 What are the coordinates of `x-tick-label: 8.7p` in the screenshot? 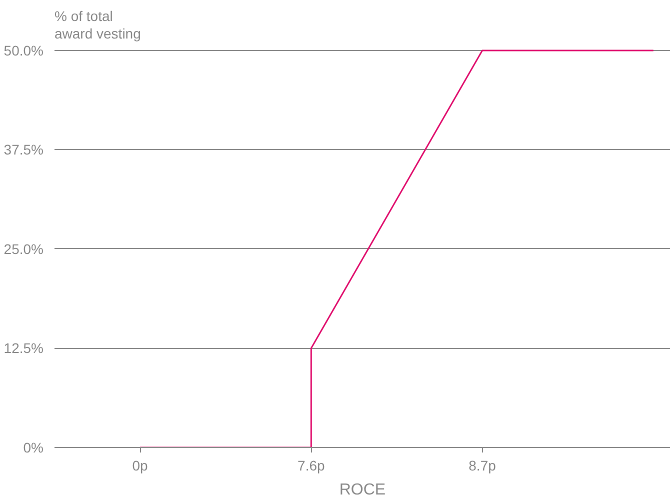 It's located at (482, 466).